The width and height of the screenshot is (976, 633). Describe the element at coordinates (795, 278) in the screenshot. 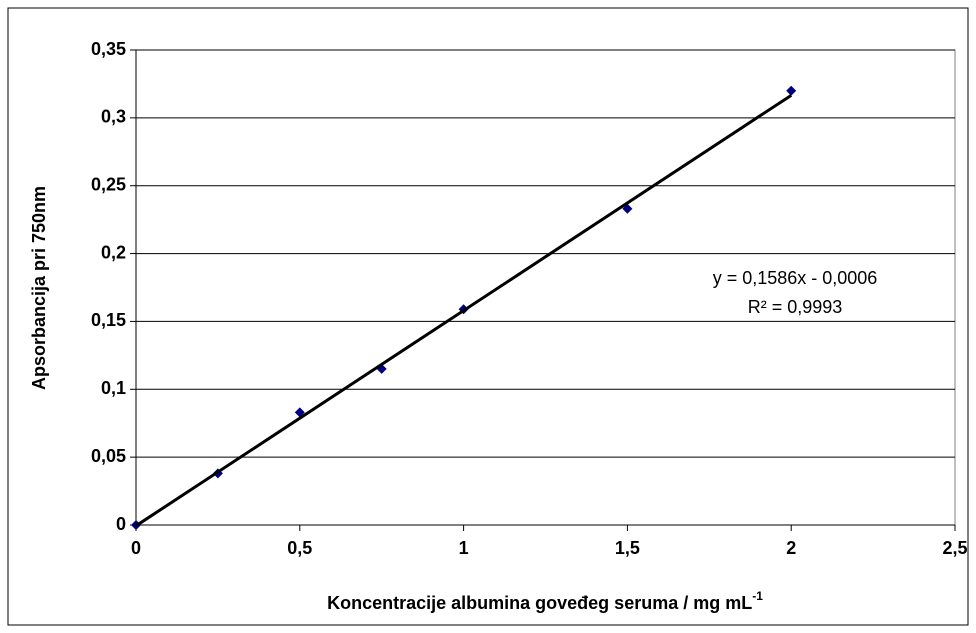

I see `trendline-equation: y = 0,1586x - 0,0006` at that location.